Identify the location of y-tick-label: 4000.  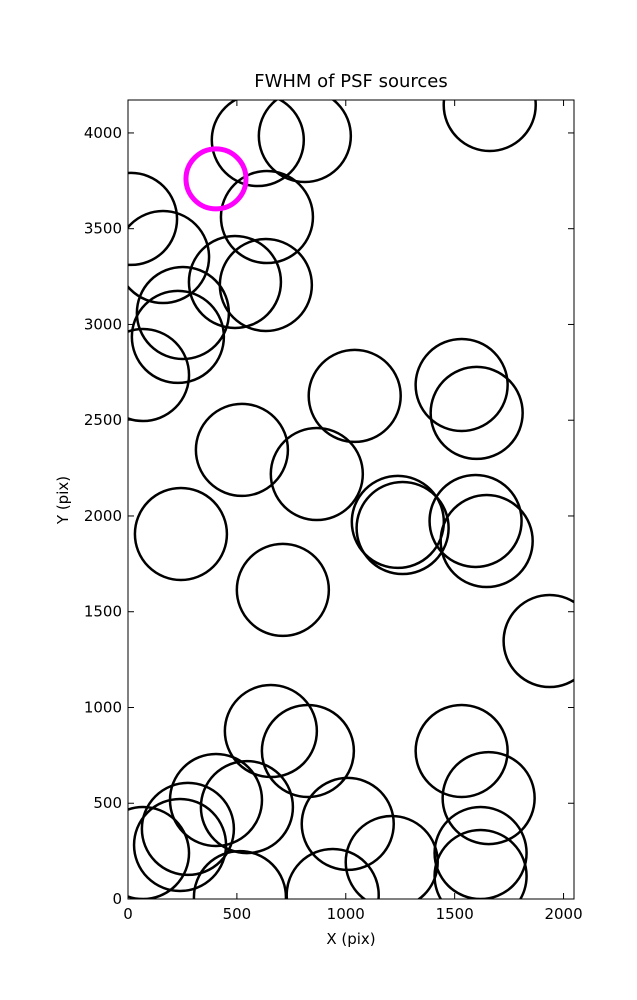
(103, 133).